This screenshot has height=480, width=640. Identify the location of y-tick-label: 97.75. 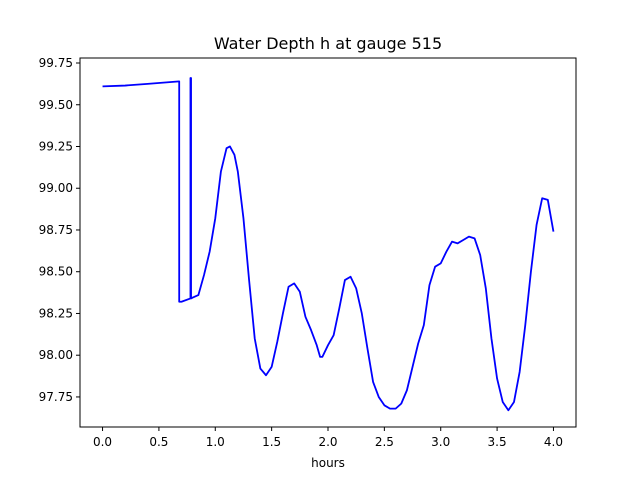
(56, 397).